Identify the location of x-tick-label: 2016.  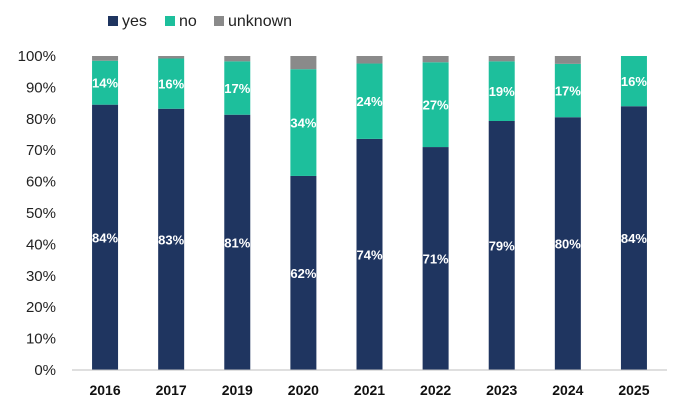
(104, 390).